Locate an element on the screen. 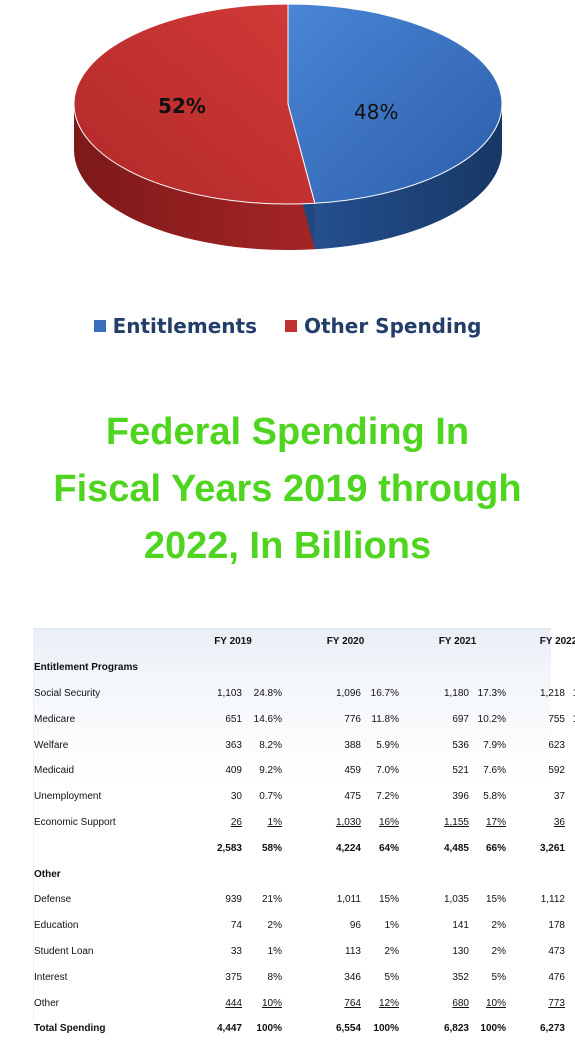  cell-value: 96 is located at coordinates (355, 926).